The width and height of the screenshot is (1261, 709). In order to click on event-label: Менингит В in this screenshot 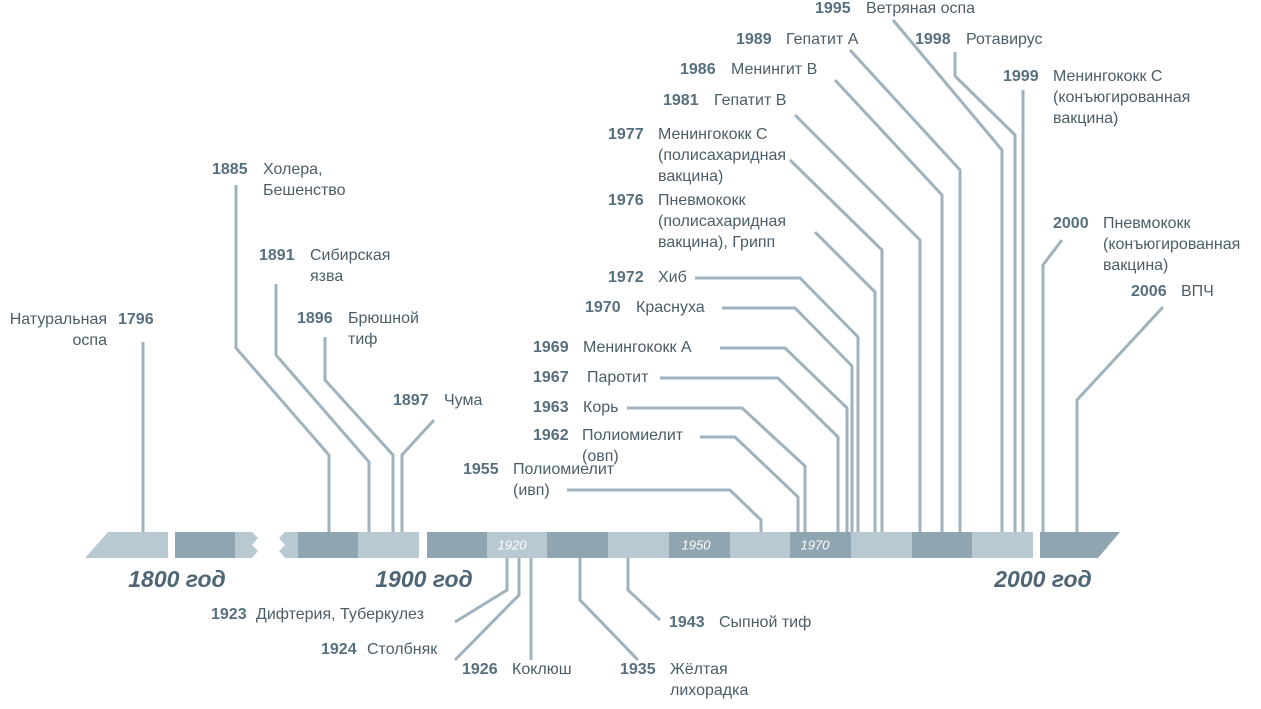, I will do `click(774, 69)`.